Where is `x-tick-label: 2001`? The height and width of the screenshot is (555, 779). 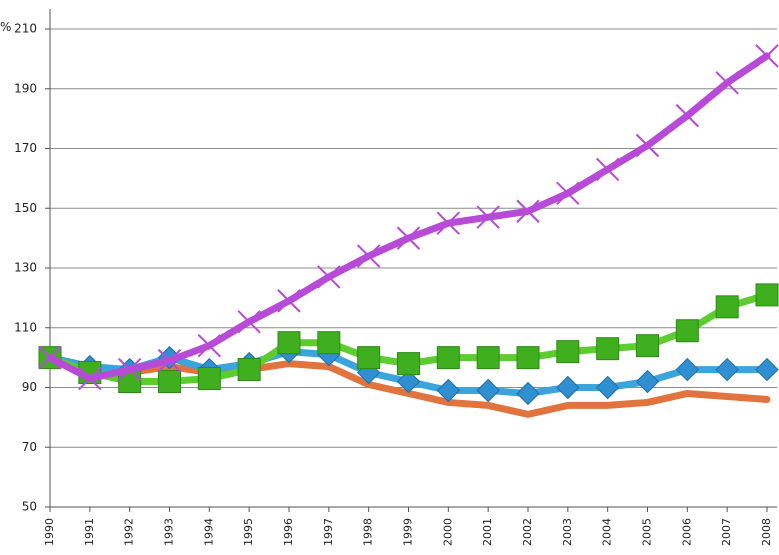
x-tick-label: 2001 is located at coordinates (487, 532).